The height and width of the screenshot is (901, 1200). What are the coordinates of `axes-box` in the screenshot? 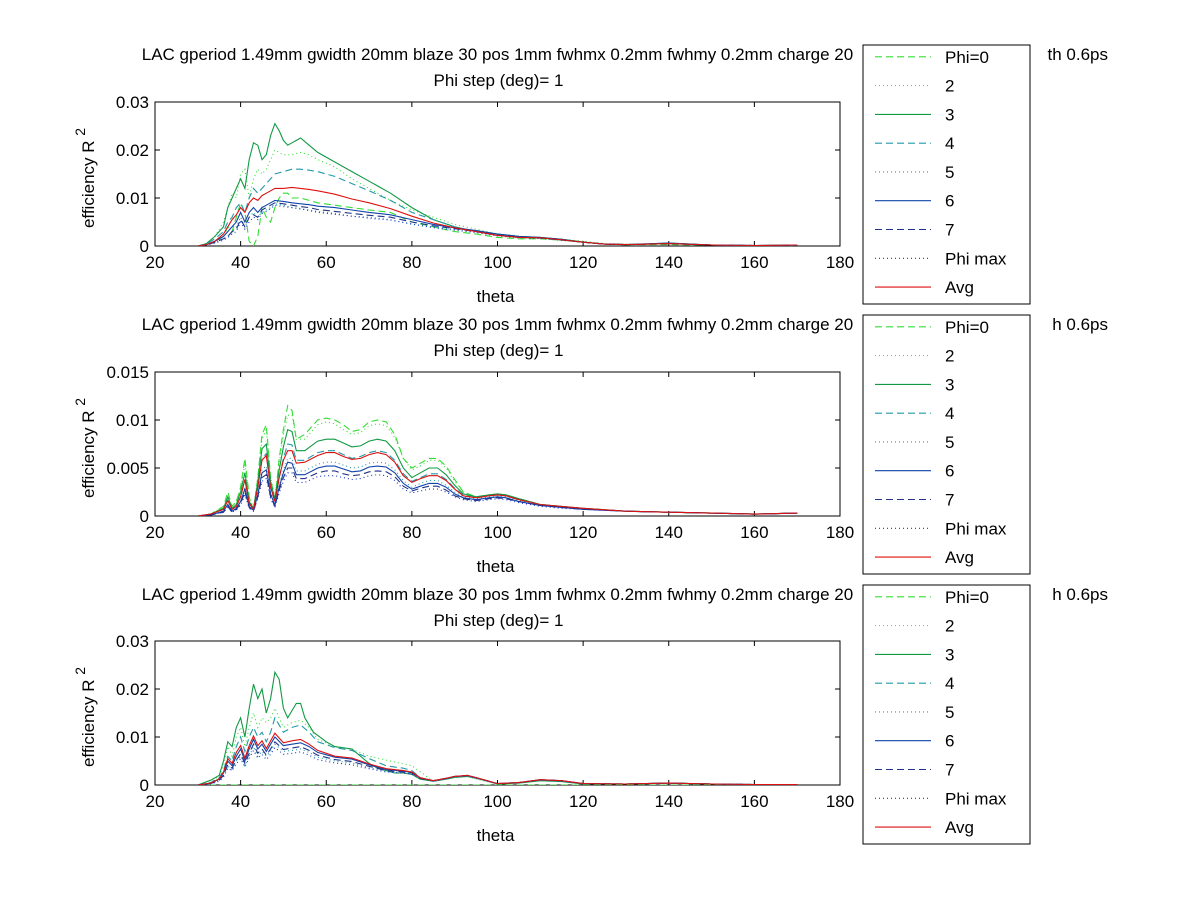 It's located at (497, 174).